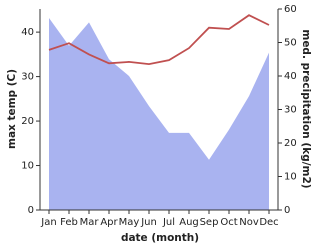 The height and width of the screenshot is (247, 320). What do you see at coordinates (290, 143) in the screenshot?
I see `y2-tick-label: 20` at bounding box center [290, 143].